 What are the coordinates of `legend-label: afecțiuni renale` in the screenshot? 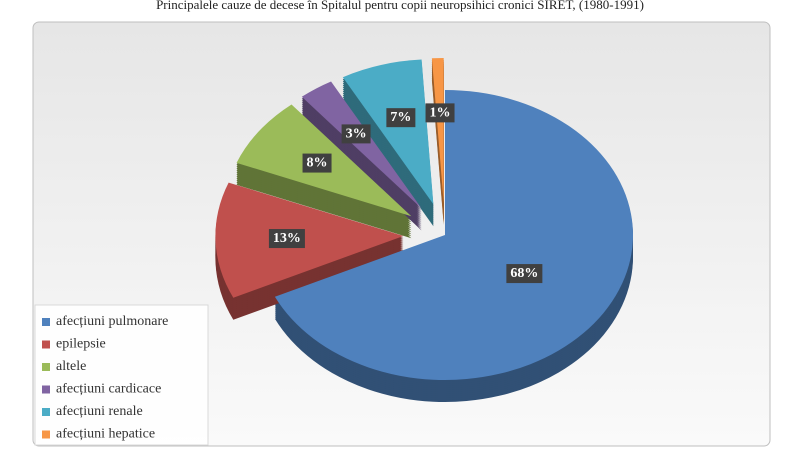 It's located at (99, 411).